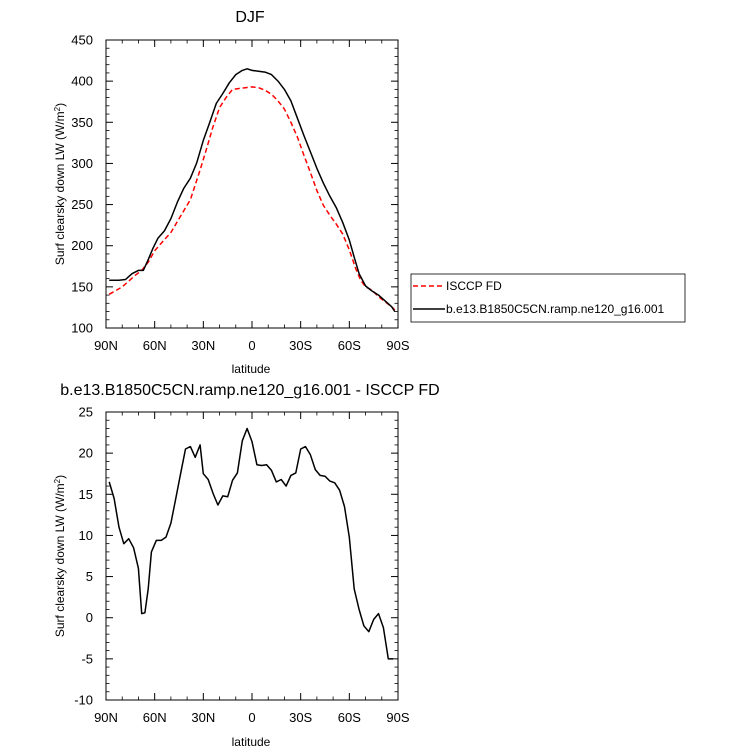 The width and height of the screenshot is (733, 752). Describe the element at coordinates (60, 477) in the screenshot. I see `difference-ylabel-tail: )` at that location.